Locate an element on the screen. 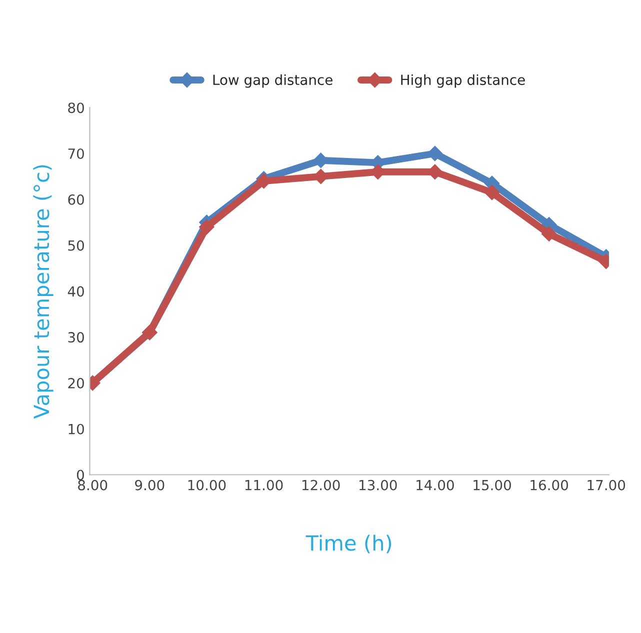 Image resolution: width=641 pixels, height=633 pixels. y-tick-label: 80 is located at coordinates (76, 108).